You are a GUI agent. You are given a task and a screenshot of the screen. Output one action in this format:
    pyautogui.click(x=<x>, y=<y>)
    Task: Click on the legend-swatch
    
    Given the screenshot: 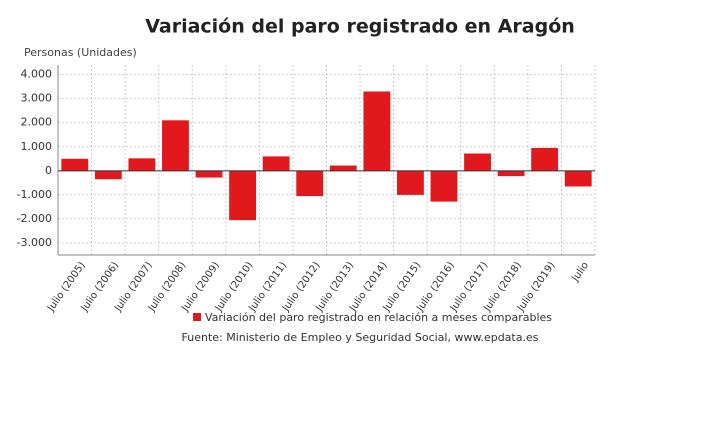 What is the action you would take?
    pyautogui.click(x=197, y=317)
    